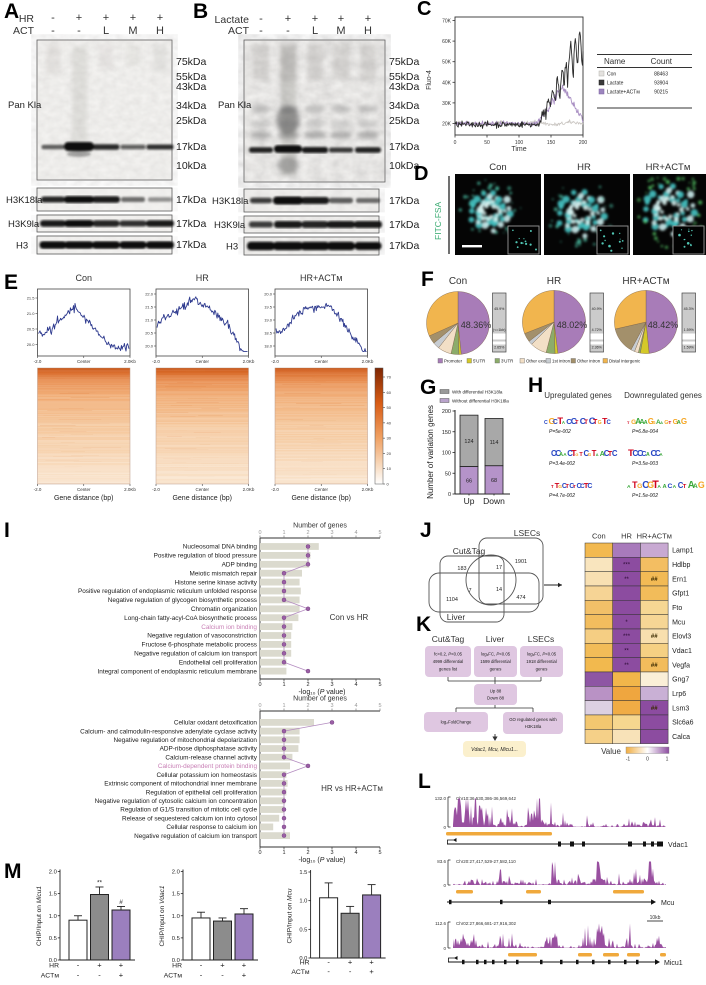  I want to click on svg-text: 45.3%, so click(689, 309).